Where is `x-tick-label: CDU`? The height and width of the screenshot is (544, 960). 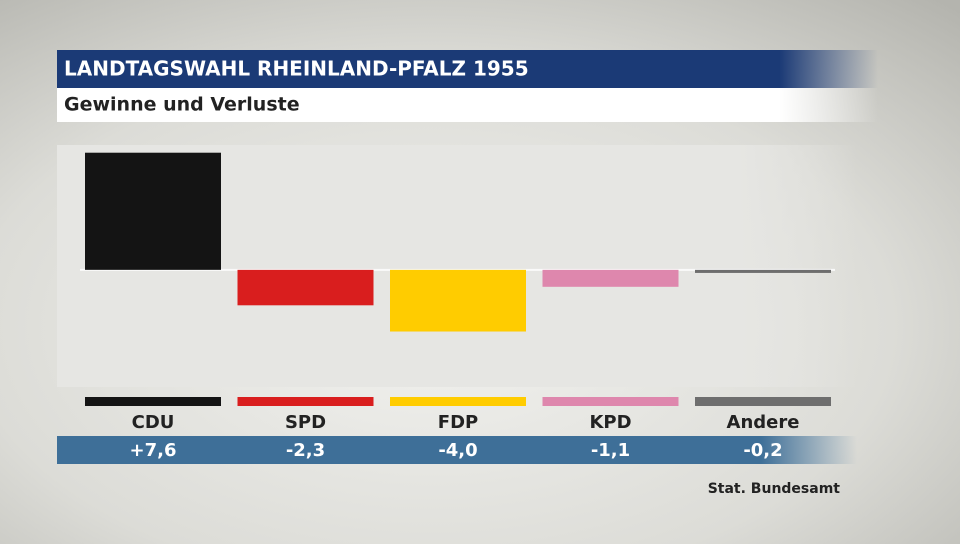 x-tick-label: CDU is located at coordinates (153, 422).